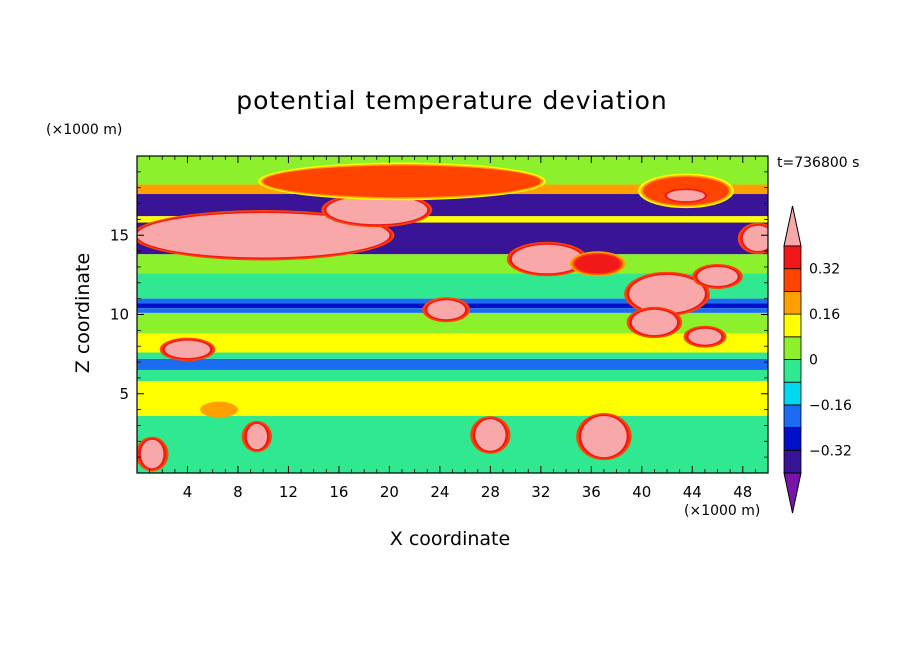  Describe the element at coordinates (338, 492) in the screenshot. I see `x-tick-label: 16` at that location.